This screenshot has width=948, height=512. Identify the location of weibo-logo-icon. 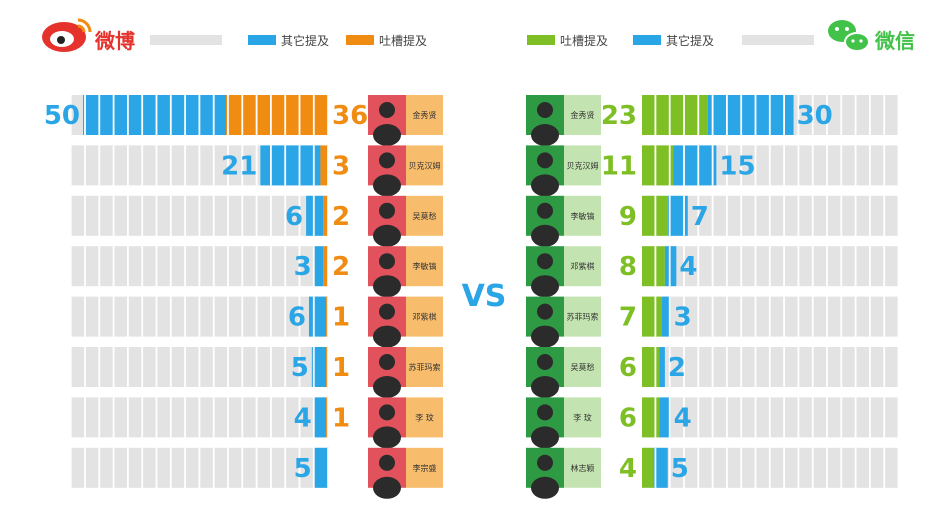
(67, 35).